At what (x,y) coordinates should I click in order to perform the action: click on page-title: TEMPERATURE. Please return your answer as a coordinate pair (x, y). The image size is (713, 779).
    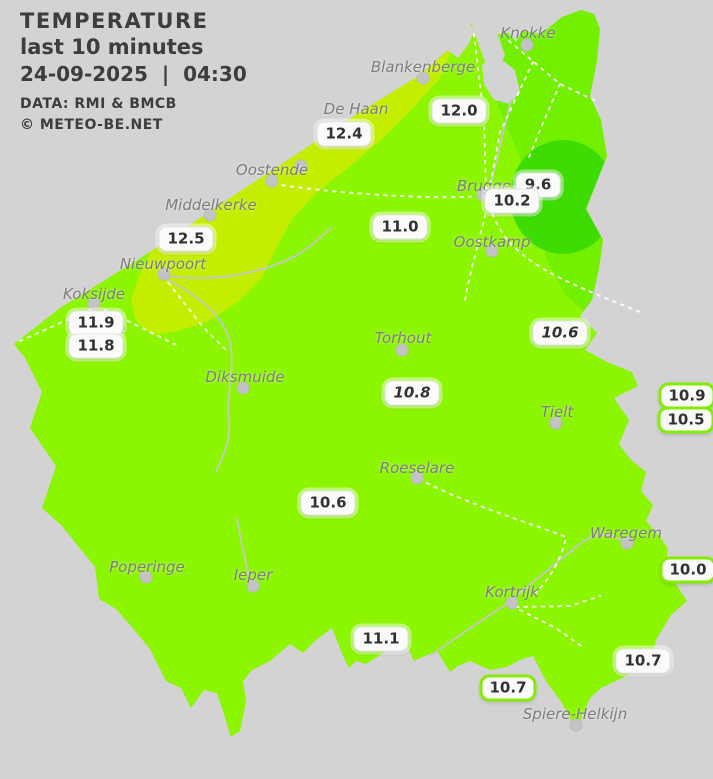
    Looking at the image, I should click on (114, 21).